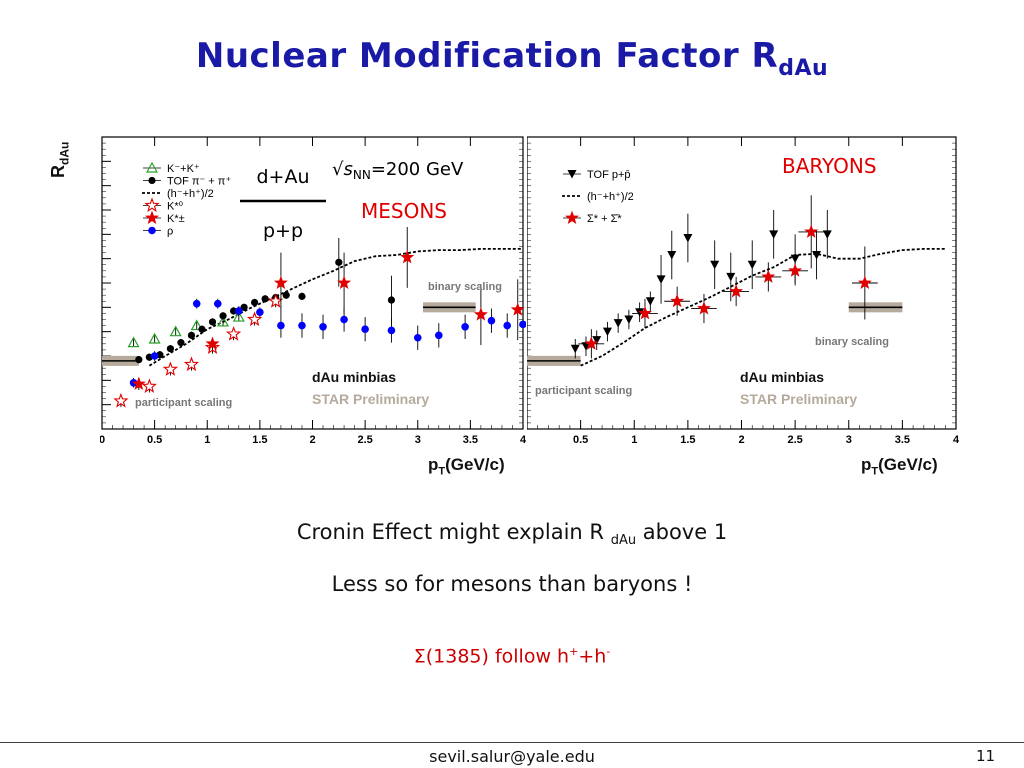 This screenshot has height=768, width=1024. I want to click on participant-scaling-label: participant scaling, so click(583, 391).